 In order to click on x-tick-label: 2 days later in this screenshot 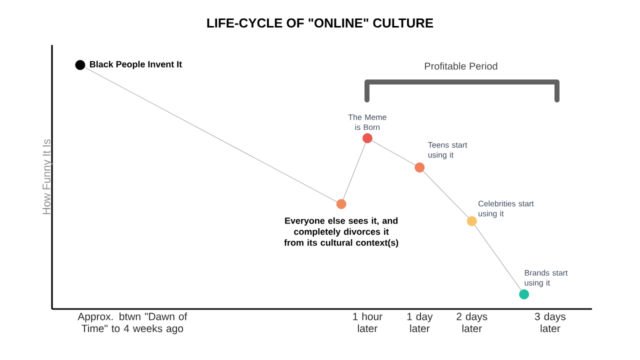, I will do `click(472, 322)`.